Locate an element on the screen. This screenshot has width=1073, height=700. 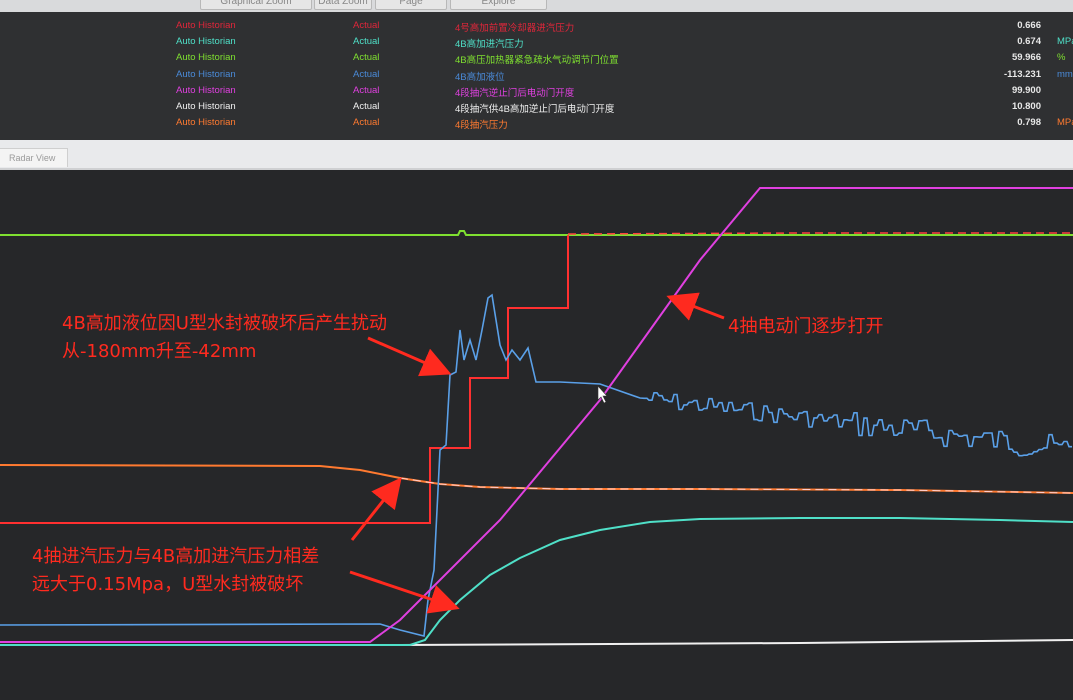
annotation-level-line1: 4B高加液位因U型水封被破坏后产生扰动 is located at coordinates (224, 323).